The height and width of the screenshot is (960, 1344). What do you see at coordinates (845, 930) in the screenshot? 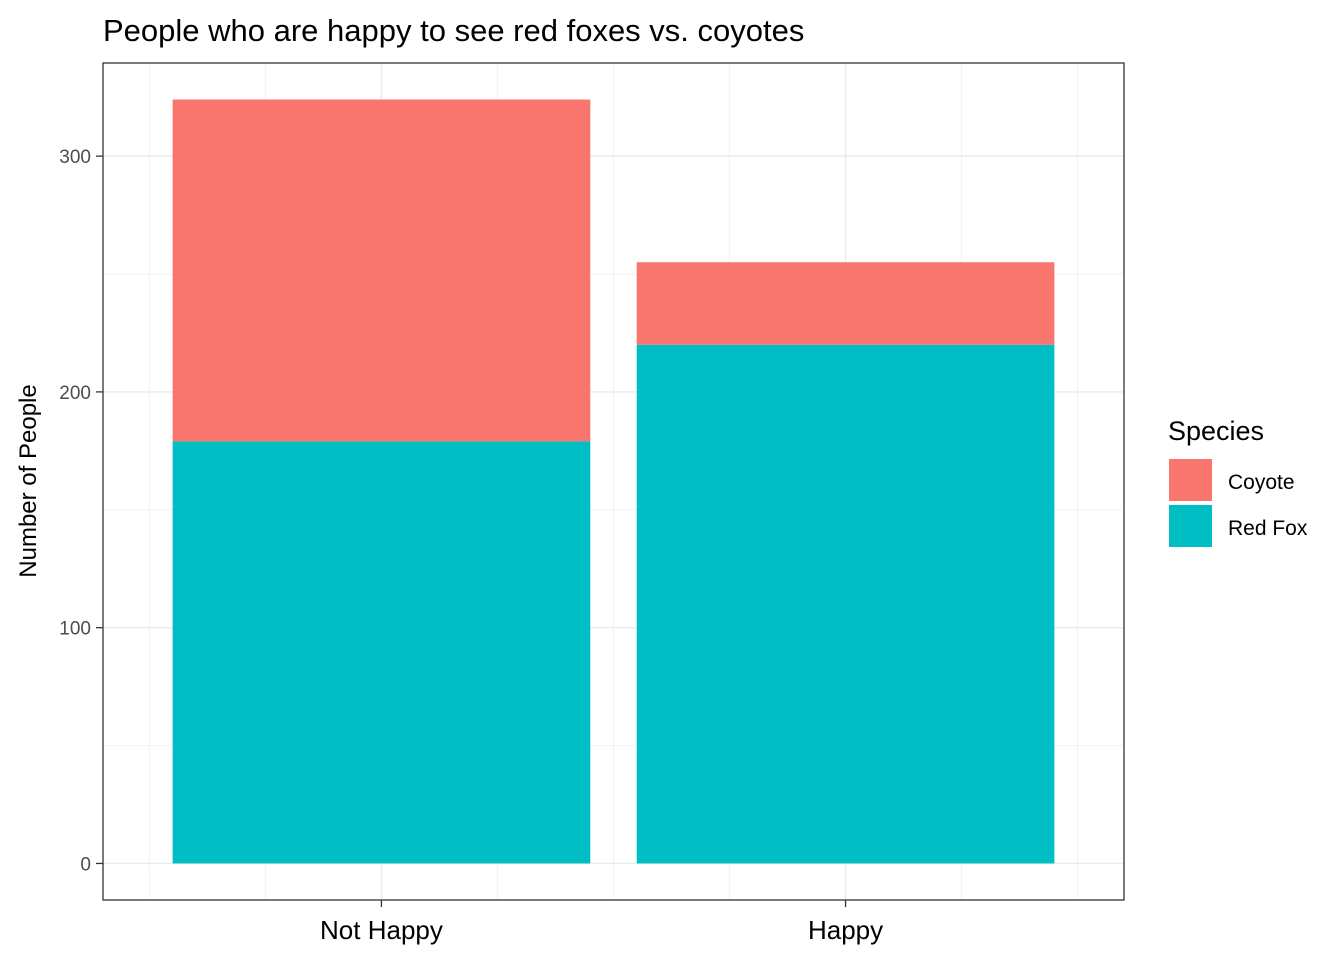
I see `x-tick-label: Happy` at bounding box center [845, 930].